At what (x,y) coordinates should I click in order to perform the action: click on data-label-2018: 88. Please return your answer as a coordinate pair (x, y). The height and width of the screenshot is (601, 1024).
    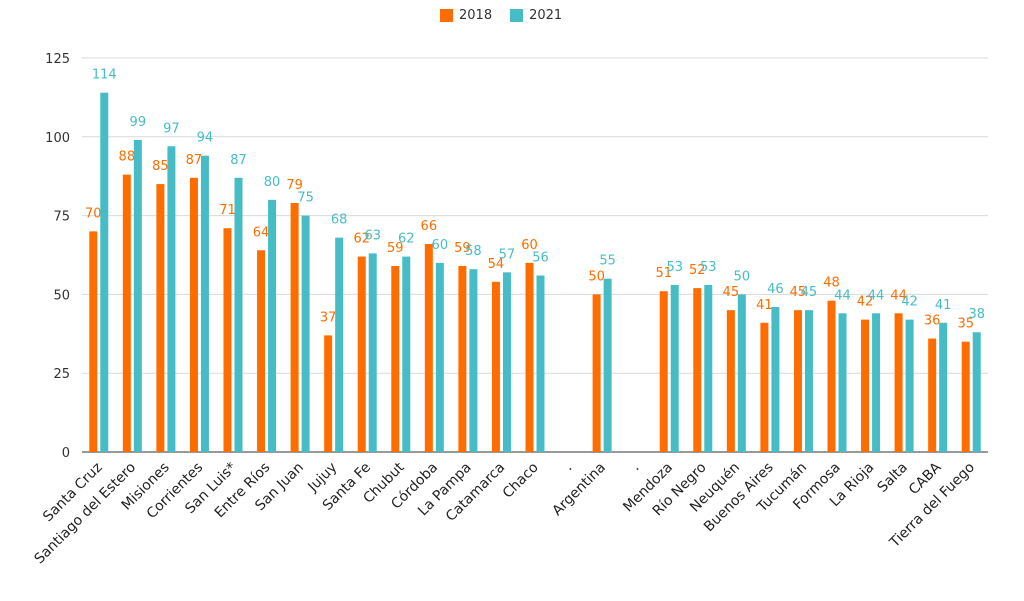
    Looking at the image, I should click on (127, 157).